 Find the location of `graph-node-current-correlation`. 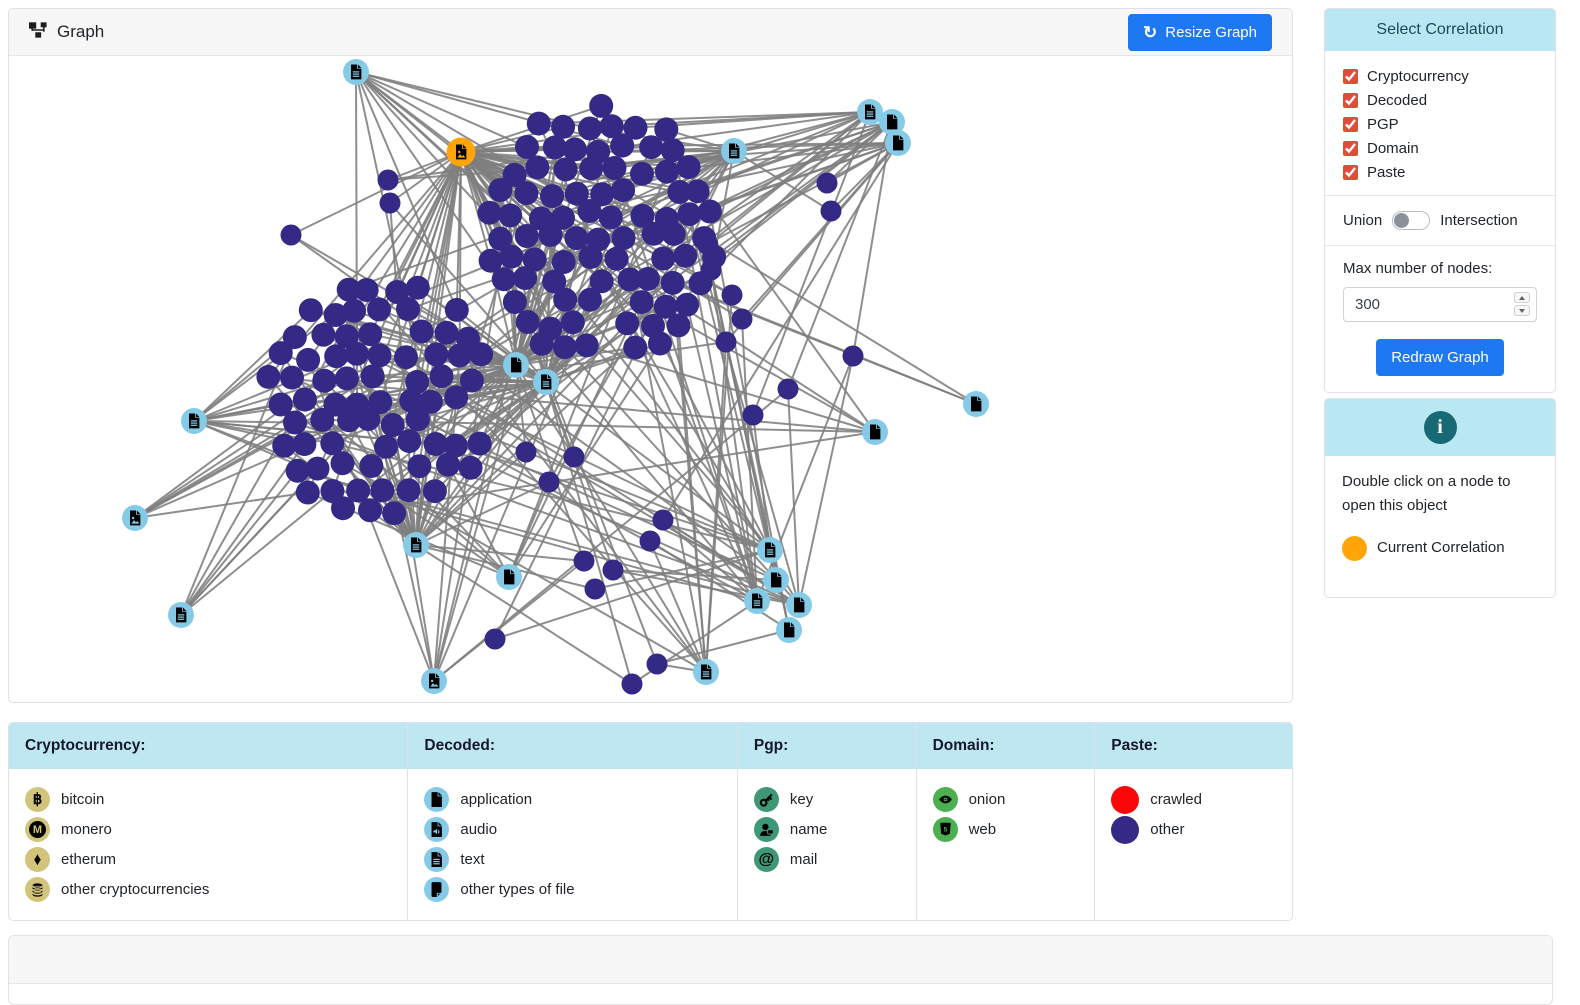

graph-node-current-correlation is located at coordinates (461, 152).